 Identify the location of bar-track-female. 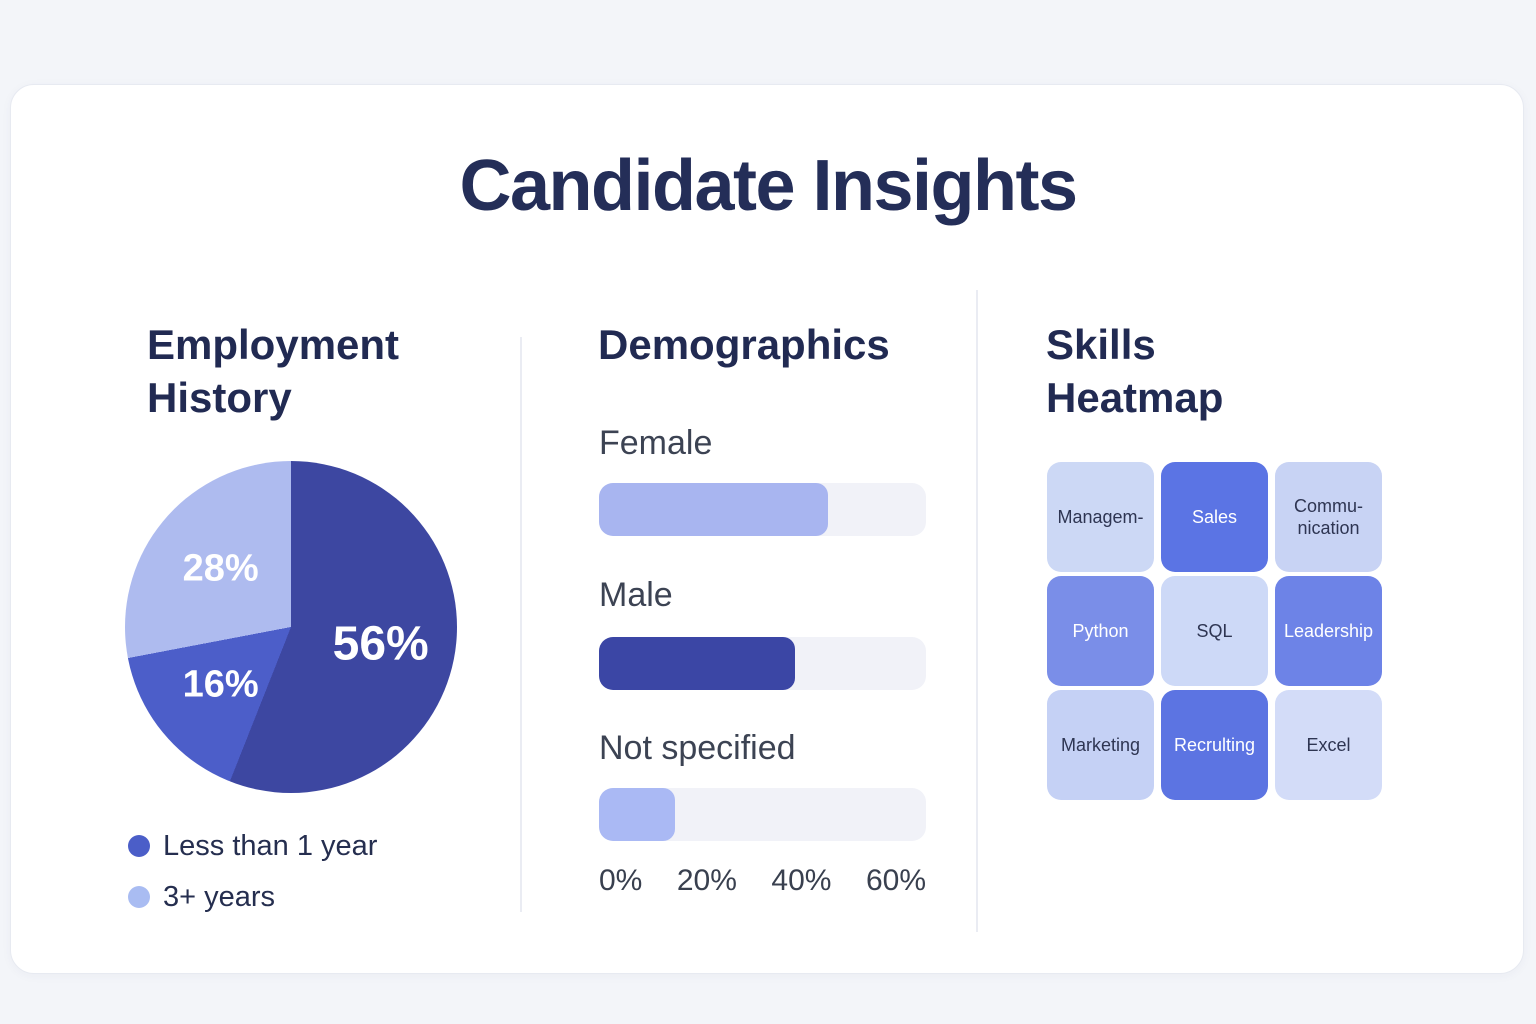
(762, 509).